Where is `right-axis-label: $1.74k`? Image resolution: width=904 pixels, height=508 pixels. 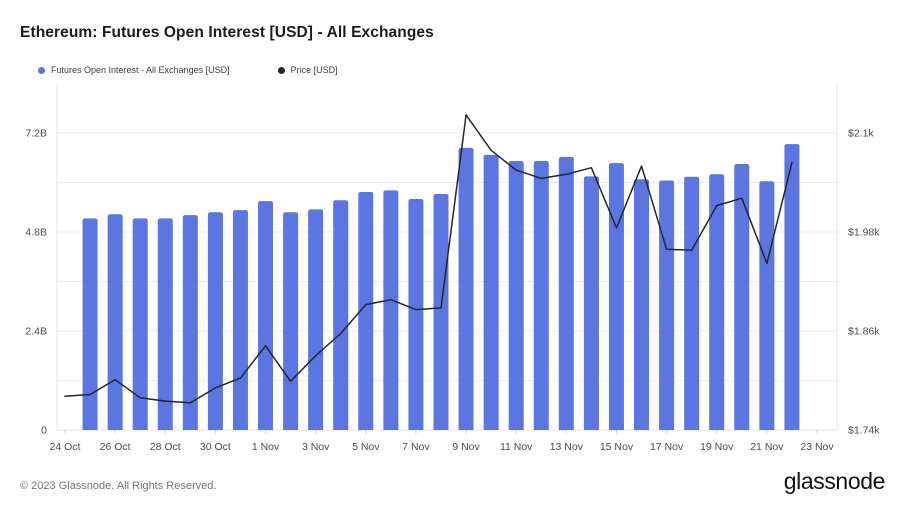 right-axis-label: $1.74k is located at coordinates (864, 431).